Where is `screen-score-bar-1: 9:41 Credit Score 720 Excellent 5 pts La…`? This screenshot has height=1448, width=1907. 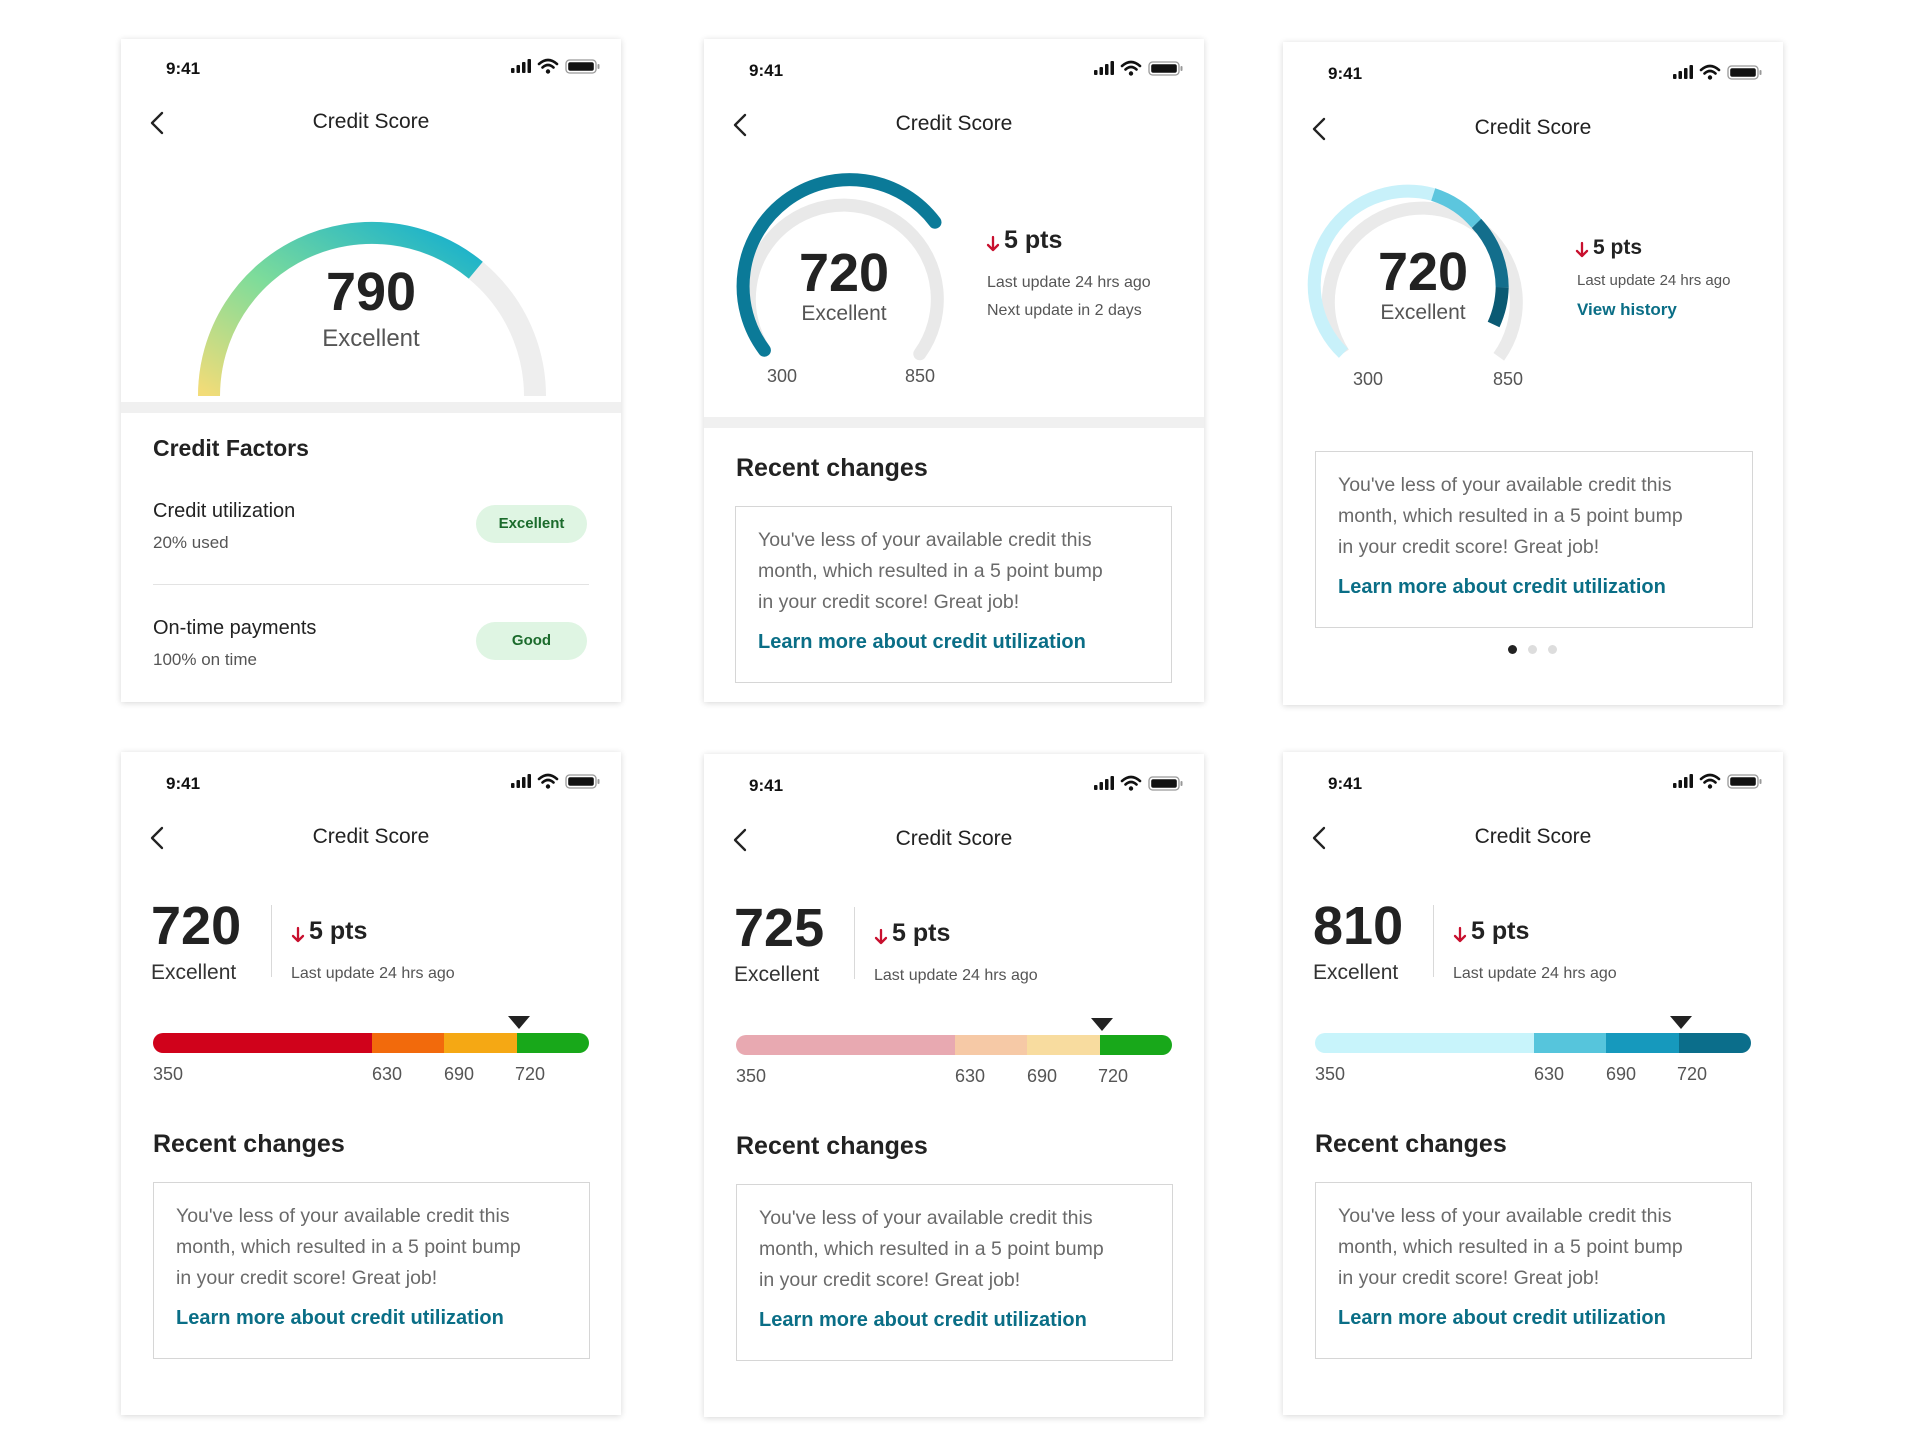
screen-score-bar-1: 9:41 Credit Score 720 Excellent 5 pts La… is located at coordinates (371, 1083).